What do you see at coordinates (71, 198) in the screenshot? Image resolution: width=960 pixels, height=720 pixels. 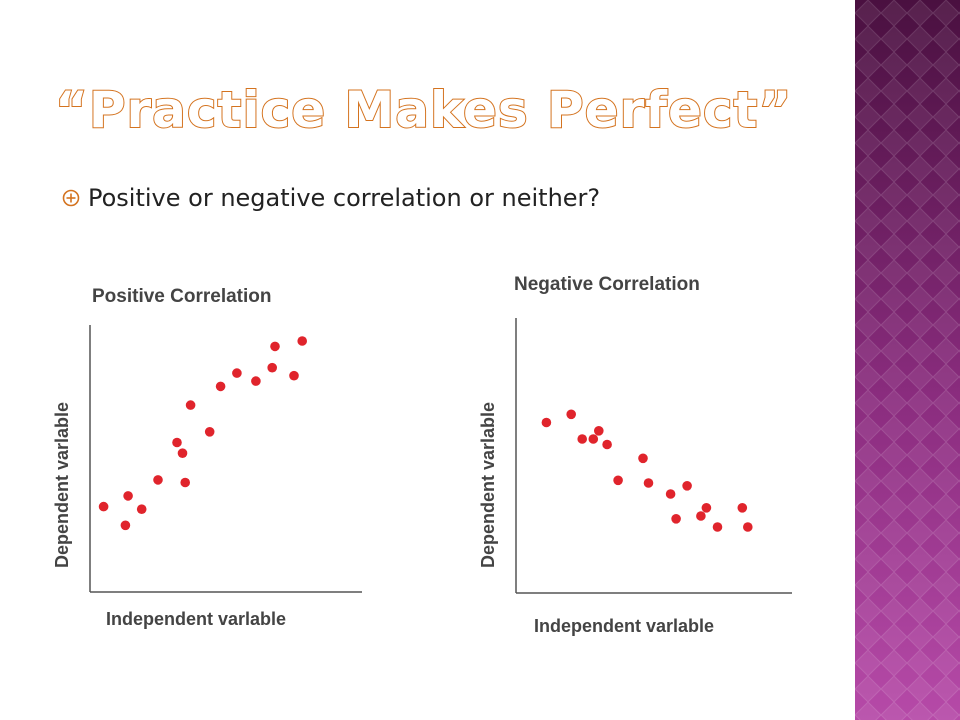 I see `circled-plus-bullet-icon` at bounding box center [71, 198].